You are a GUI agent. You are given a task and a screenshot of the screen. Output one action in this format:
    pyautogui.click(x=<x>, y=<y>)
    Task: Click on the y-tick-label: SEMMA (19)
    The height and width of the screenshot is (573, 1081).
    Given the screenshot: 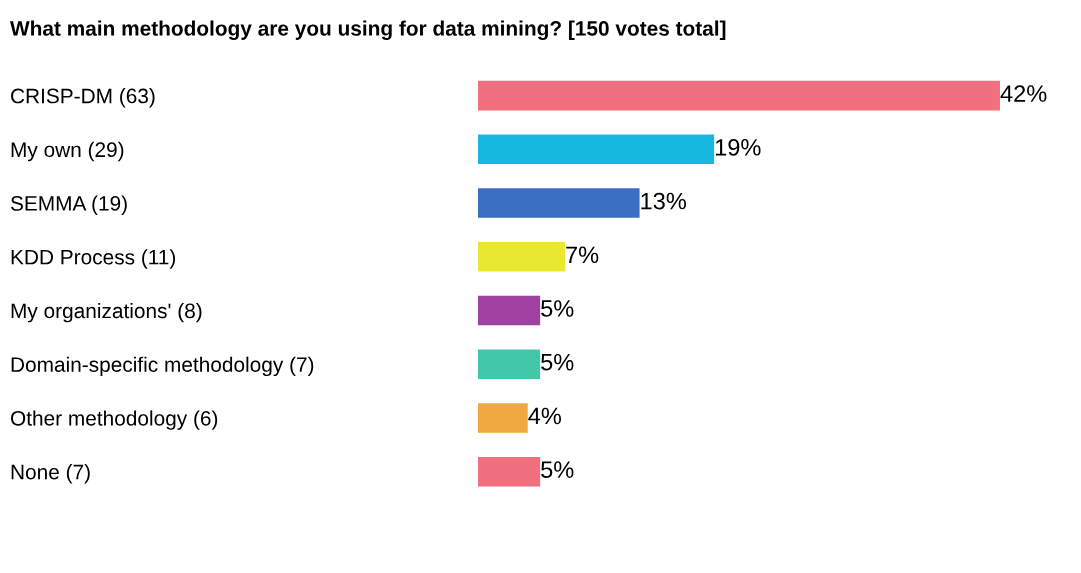 What is the action you would take?
    pyautogui.click(x=68, y=205)
    